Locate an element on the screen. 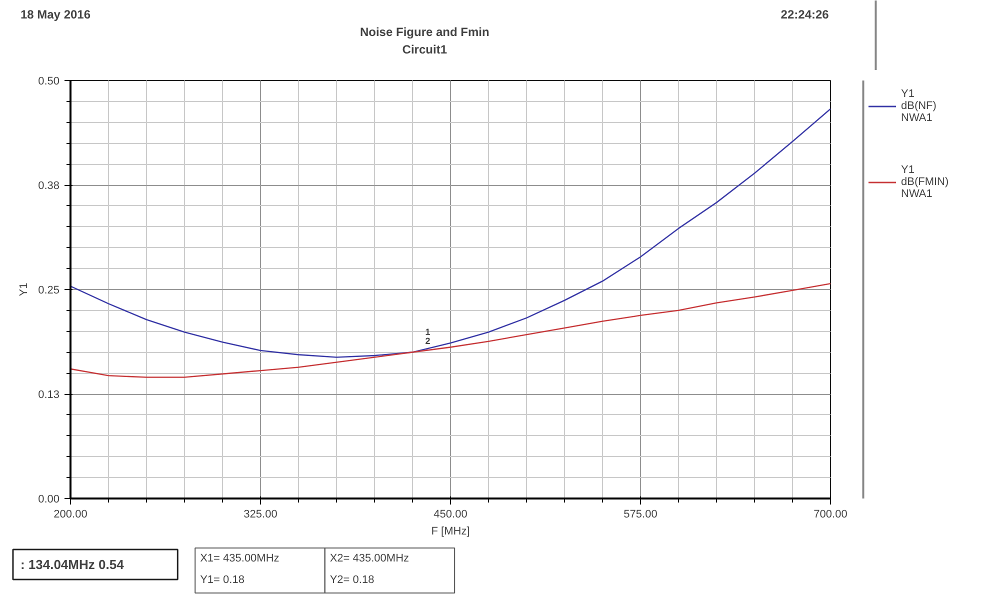 The width and height of the screenshot is (998, 608). x-axis-title: F [MHz] is located at coordinates (450, 532).